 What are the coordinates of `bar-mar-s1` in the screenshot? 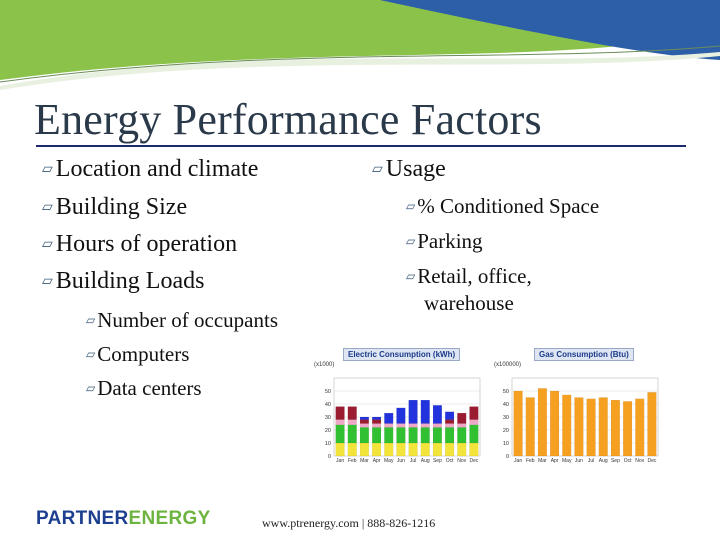 It's located at (364, 435).